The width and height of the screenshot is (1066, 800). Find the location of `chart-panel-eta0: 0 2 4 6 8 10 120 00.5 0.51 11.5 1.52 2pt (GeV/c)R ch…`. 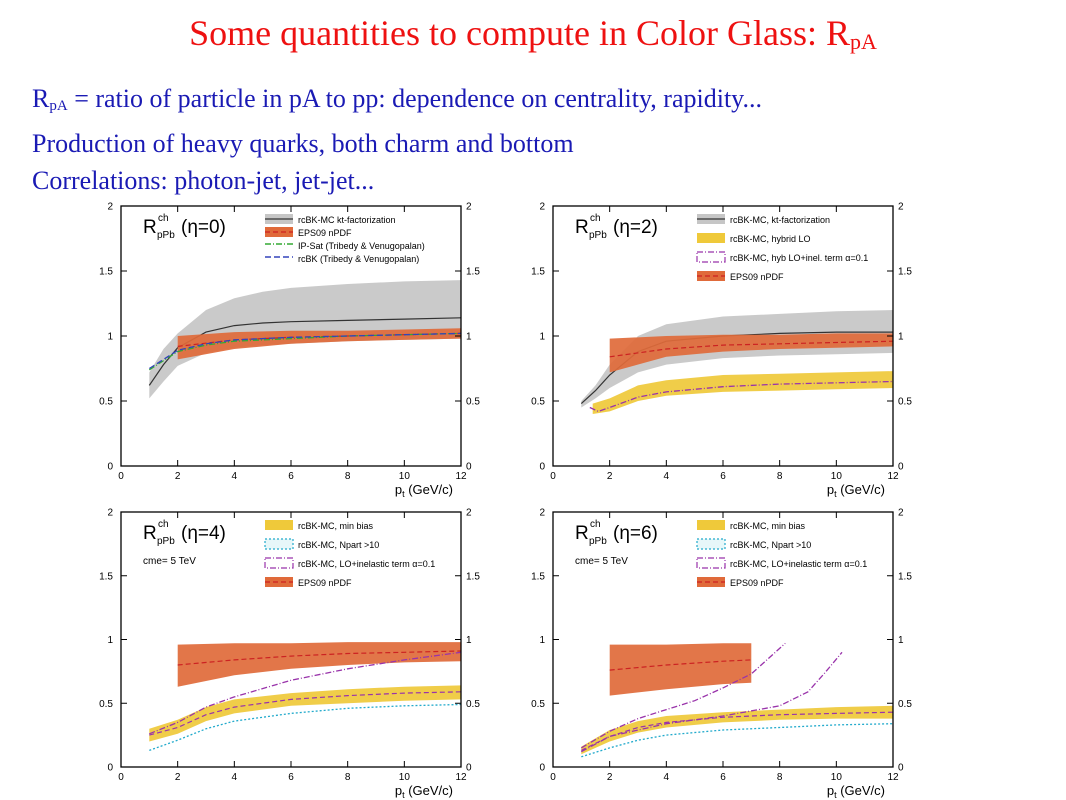

chart-panel-eta0: 0 2 4 6 8 10 120 00.5 0.51 11.5 1.52 2pt (GeV/c)R ch… is located at coordinates (289, 351).